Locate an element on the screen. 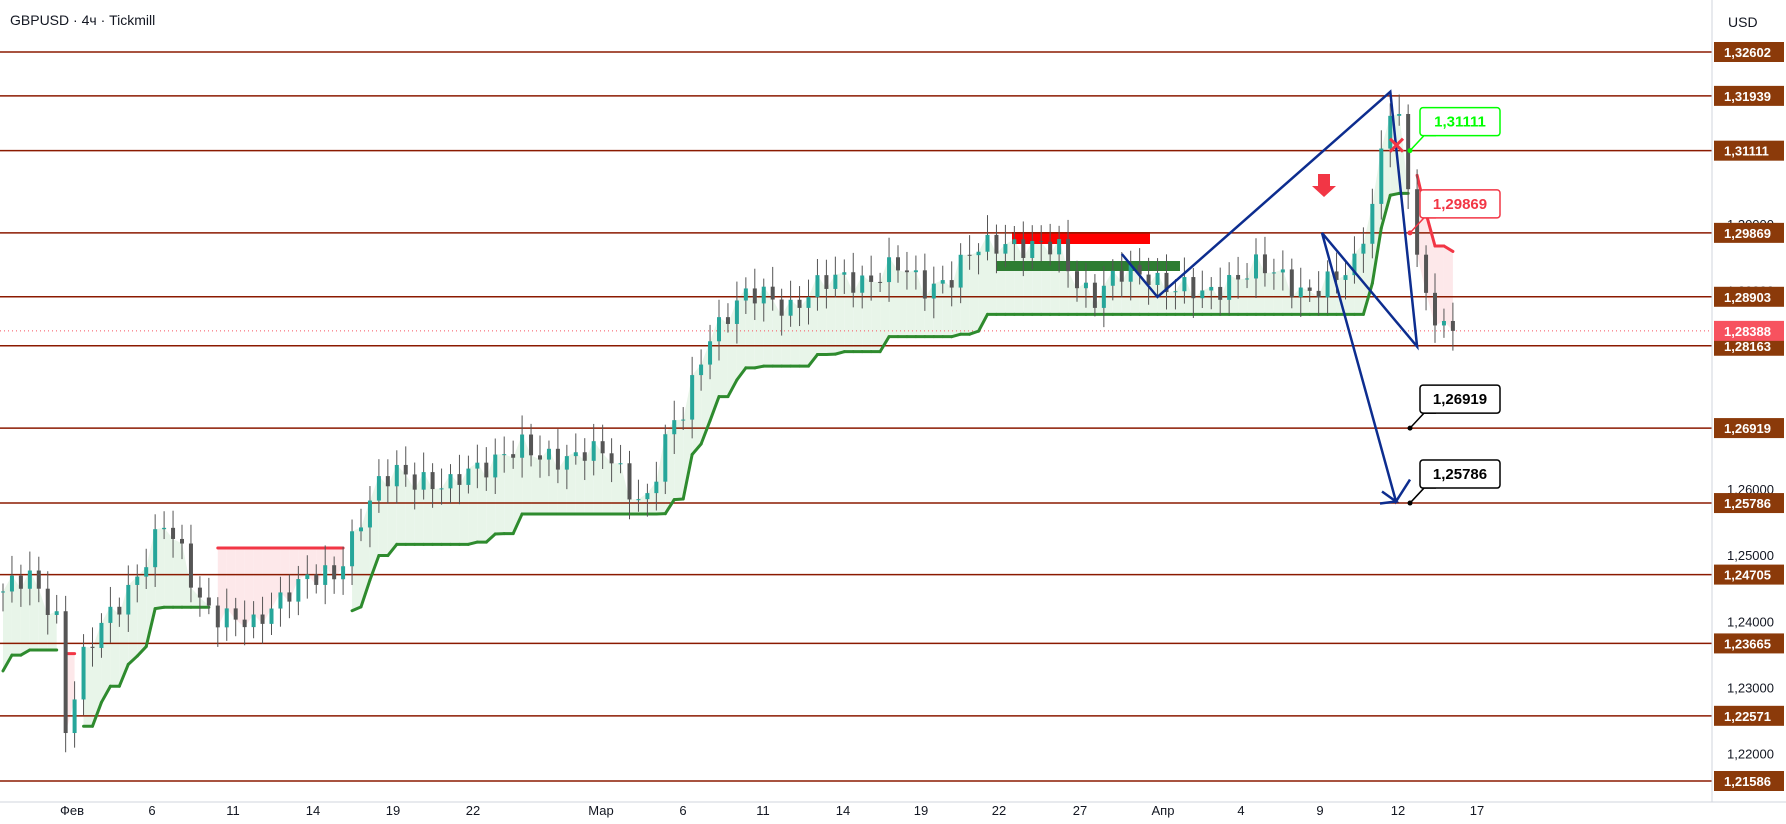 This screenshot has width=1786, height=824. currency-label: USD is located at coordinates (1743, 22).